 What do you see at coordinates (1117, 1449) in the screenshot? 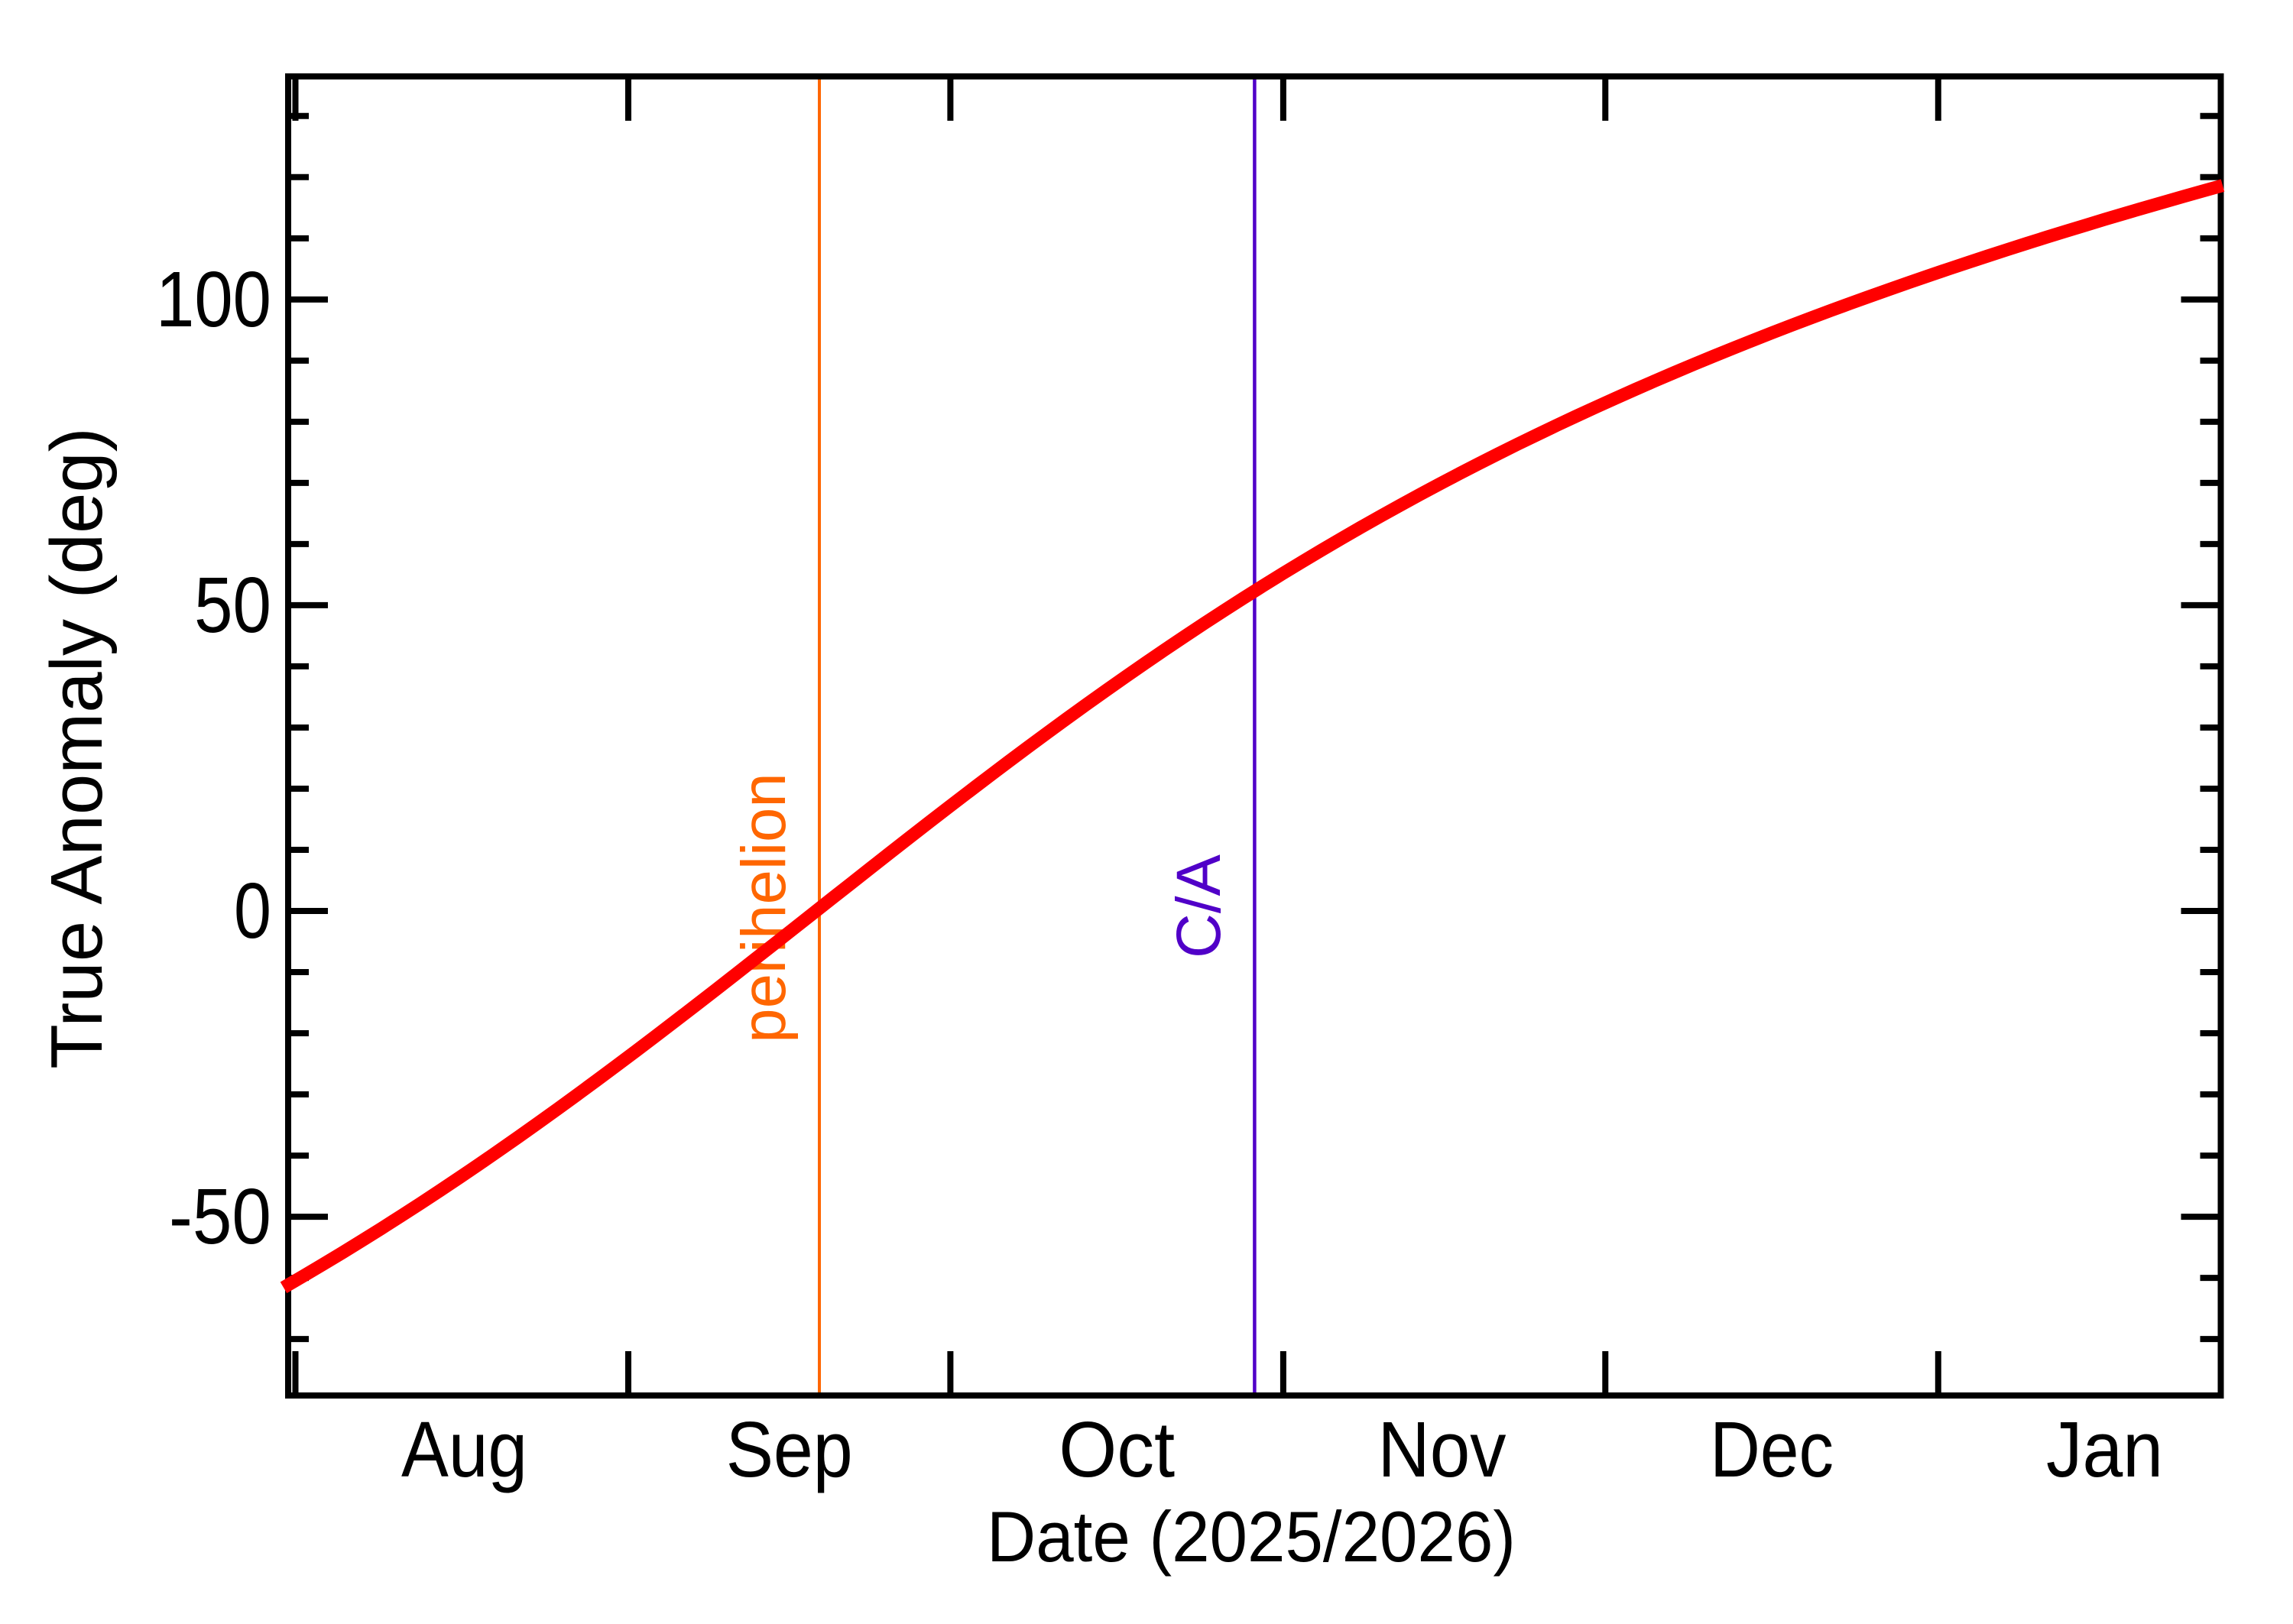
I see `svg-text: Oct` at bounding box center [1117, 1449].